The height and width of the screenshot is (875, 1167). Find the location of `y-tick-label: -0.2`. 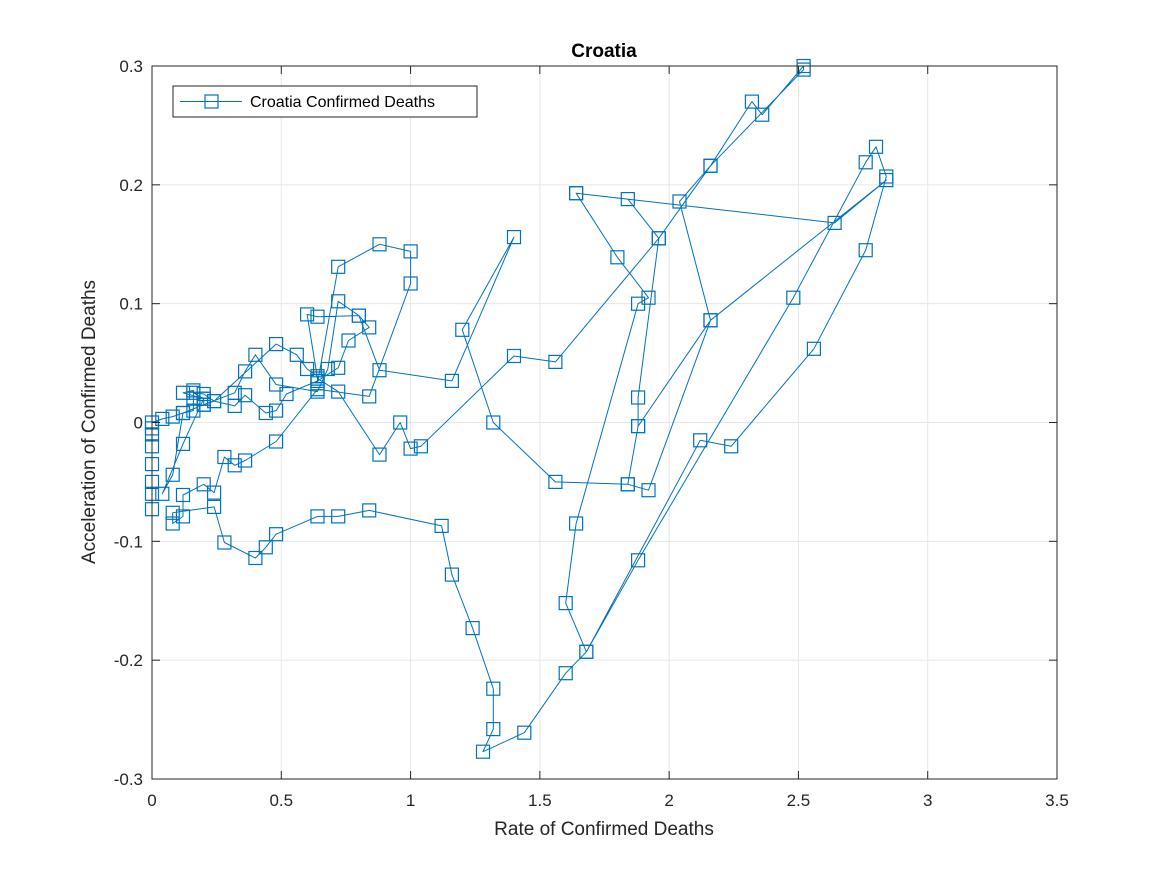

y-tick-label: -0.2 is located at coordinates (128, 660).